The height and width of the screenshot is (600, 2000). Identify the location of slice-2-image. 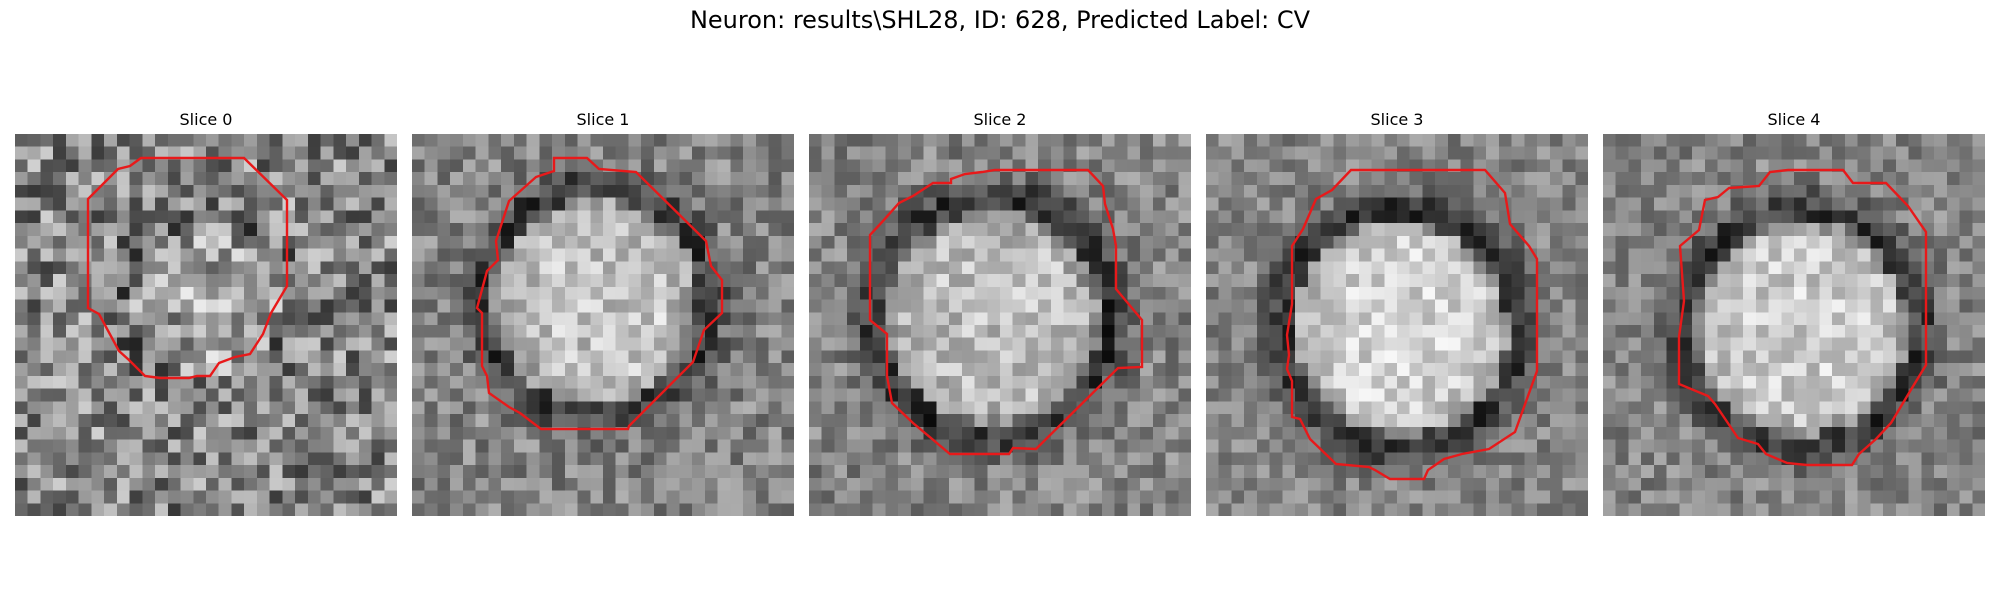
(1000, 325).